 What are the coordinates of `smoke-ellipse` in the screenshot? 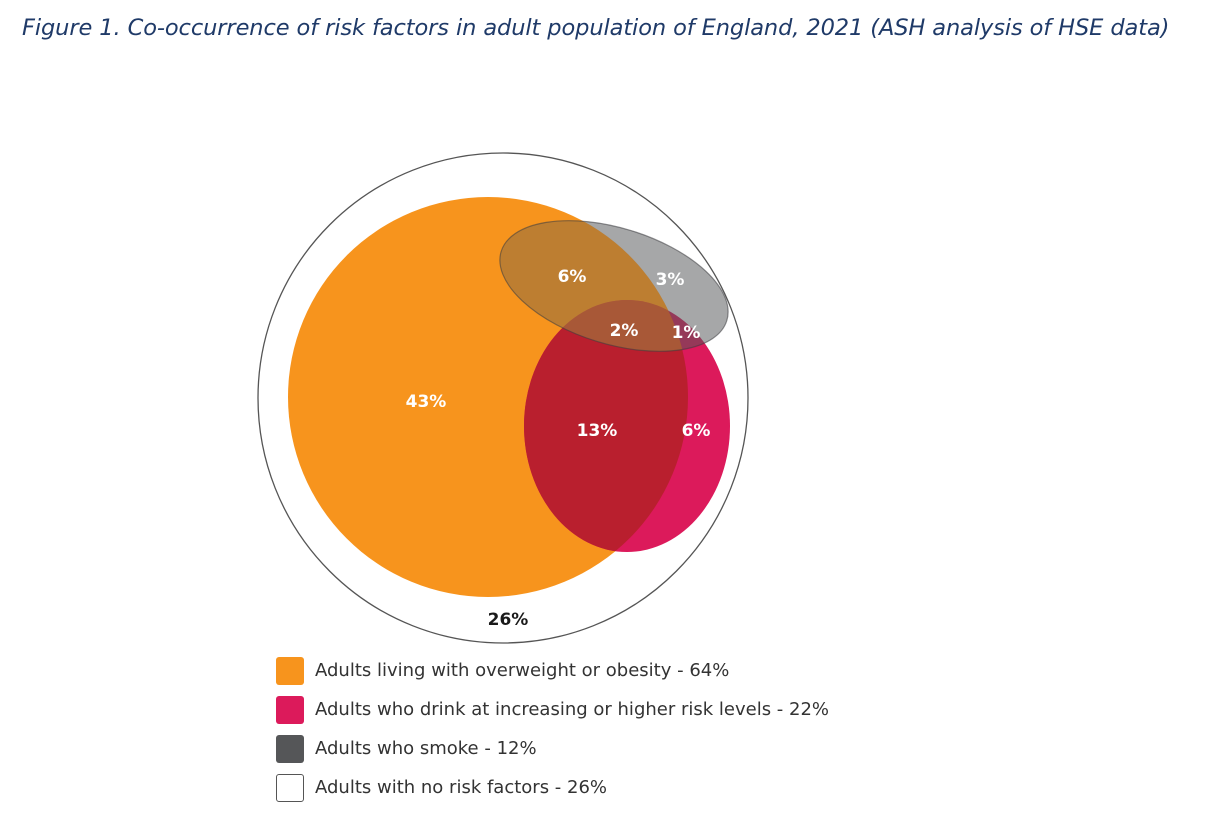 It's located at (614, 286).